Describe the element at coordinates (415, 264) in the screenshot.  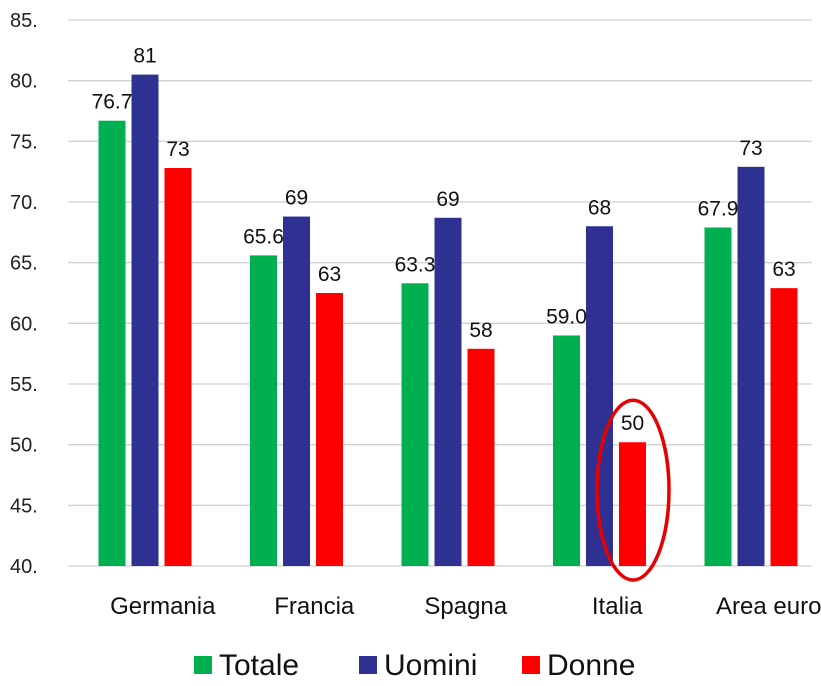
I see `data-label: 63.3` at that location.